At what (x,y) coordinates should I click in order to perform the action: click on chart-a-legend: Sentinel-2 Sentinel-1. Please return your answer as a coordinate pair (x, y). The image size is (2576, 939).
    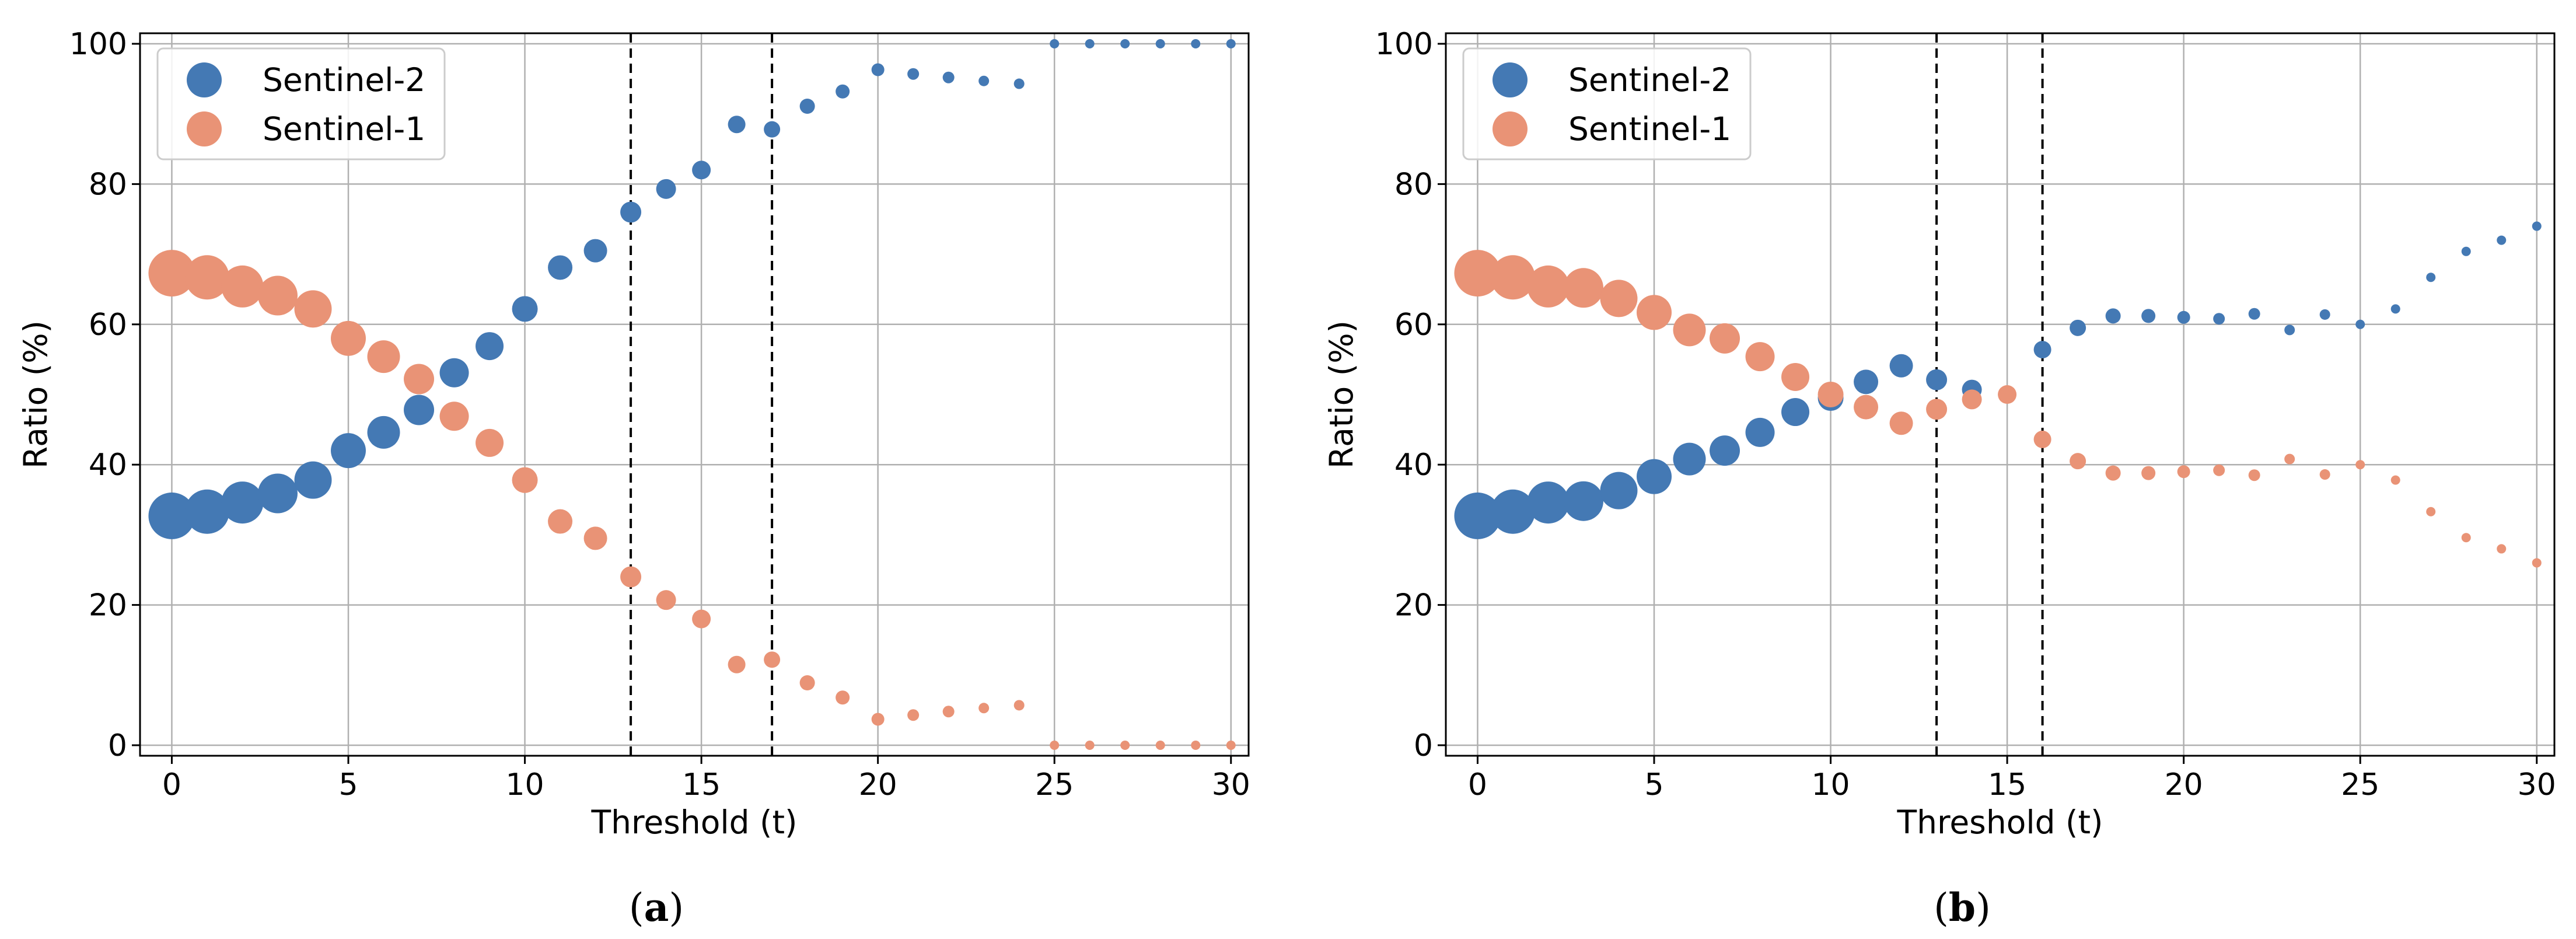
    Looking at the image, I should click on (301, 104).